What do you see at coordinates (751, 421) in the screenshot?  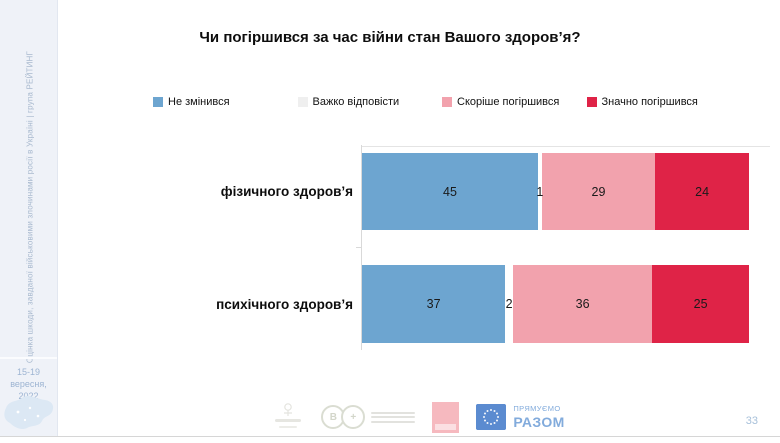 I see `page-number: 33` at bounding box center [751, 421].